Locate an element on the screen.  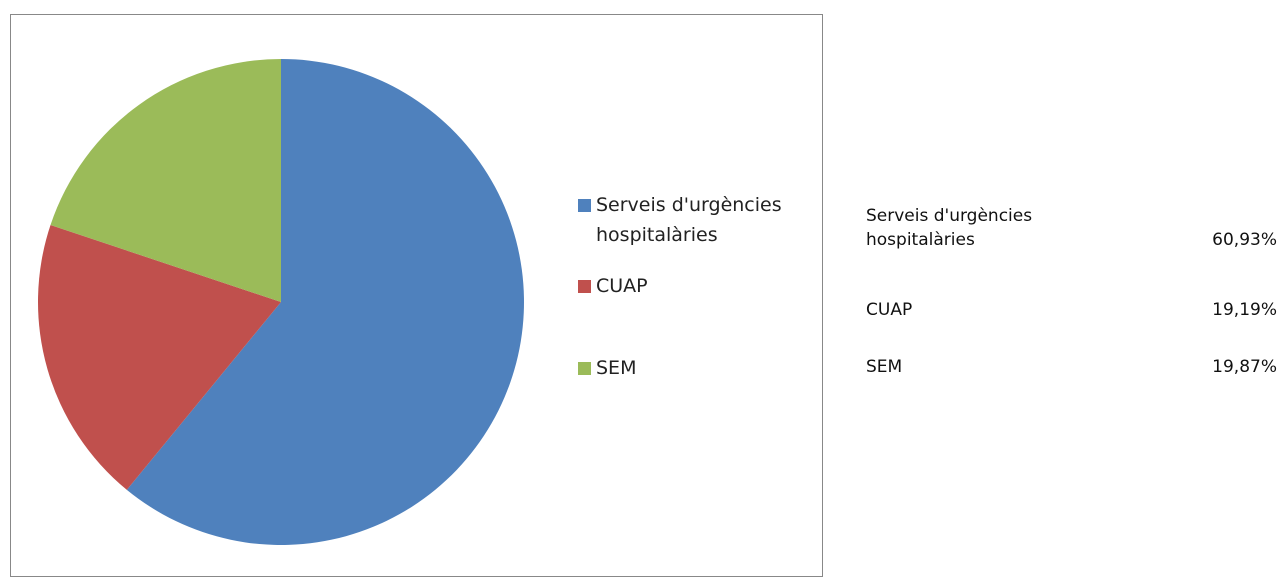
table-value: 60,93% is located at coordinates (1244, 240).